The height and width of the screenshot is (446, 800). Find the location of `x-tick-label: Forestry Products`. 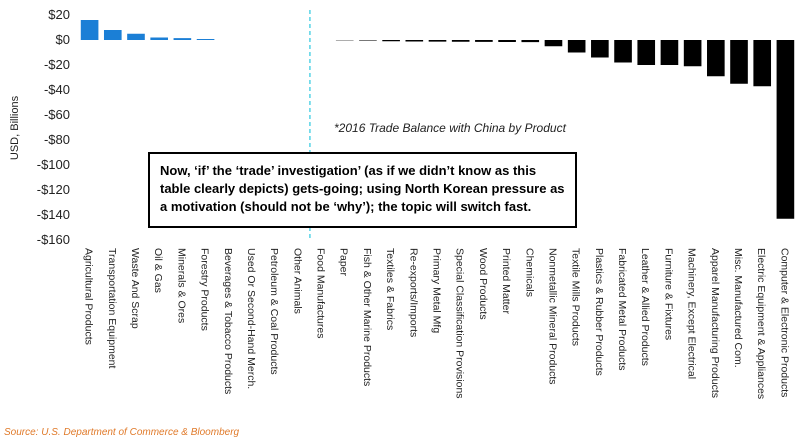

x-tick-label: Forestry Products is located at coordinates (205, 289).